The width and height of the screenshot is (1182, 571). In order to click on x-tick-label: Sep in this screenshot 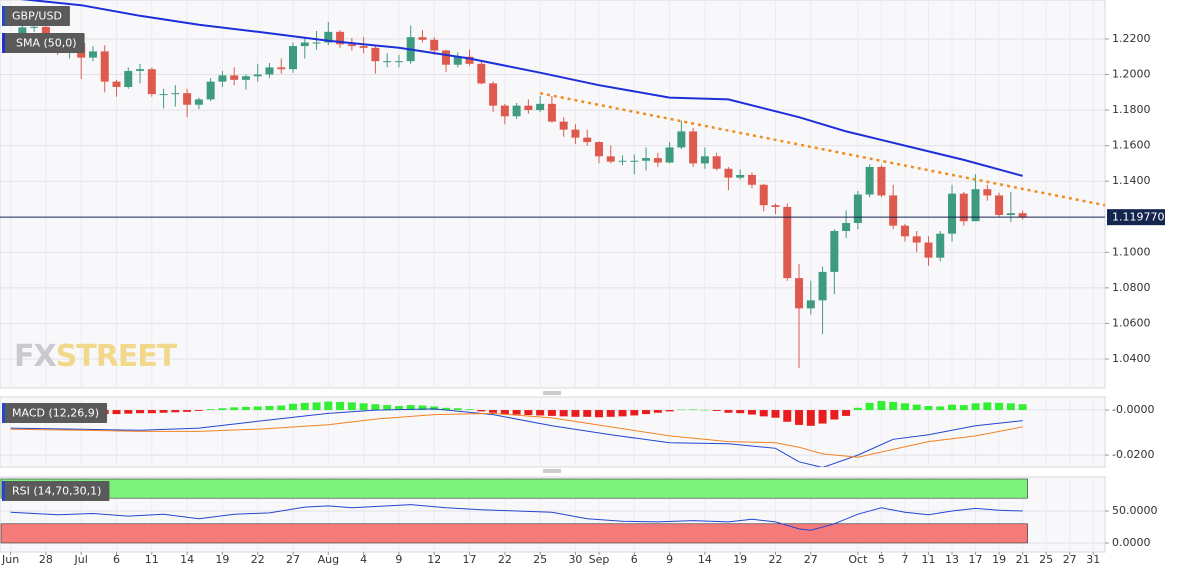, I will do `click(599, 559)`.